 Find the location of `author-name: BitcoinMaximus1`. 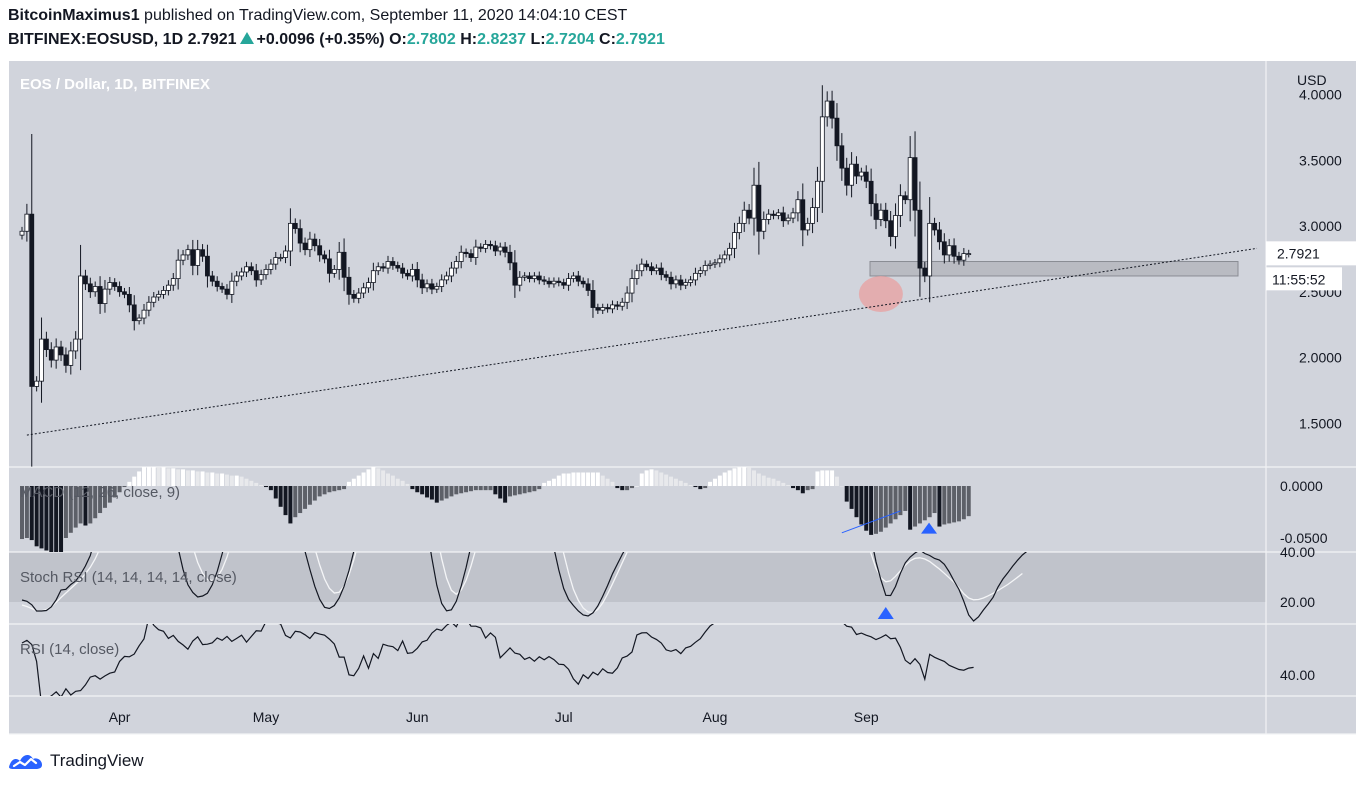

author-name: BitcoinMaximus1 is located at coordinates (74, 15).